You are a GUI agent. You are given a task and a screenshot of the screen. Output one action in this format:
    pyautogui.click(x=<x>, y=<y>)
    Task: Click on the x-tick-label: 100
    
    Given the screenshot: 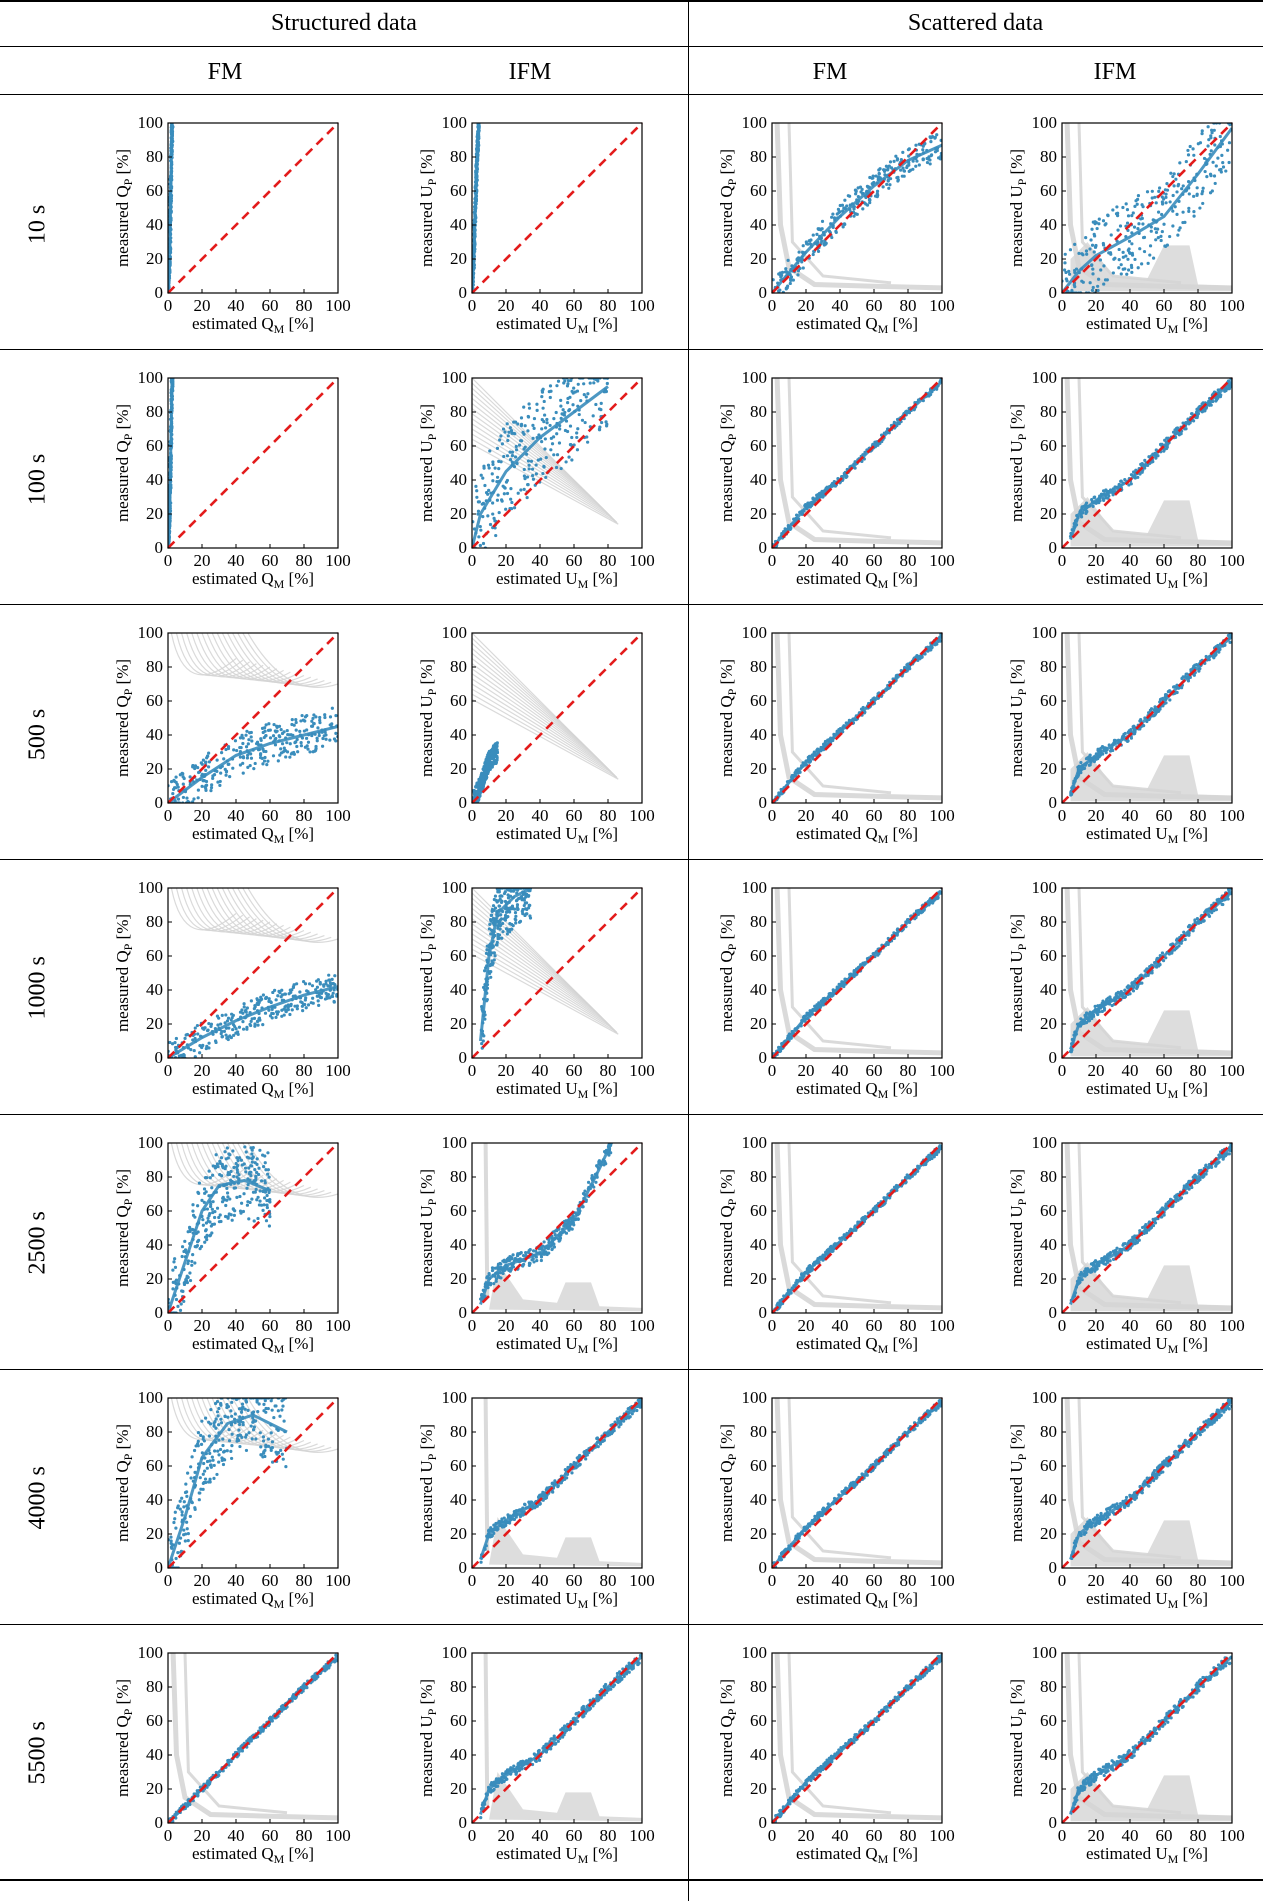 What is the action you would take?
    pyautogui.click(x=1232, y=815)
    